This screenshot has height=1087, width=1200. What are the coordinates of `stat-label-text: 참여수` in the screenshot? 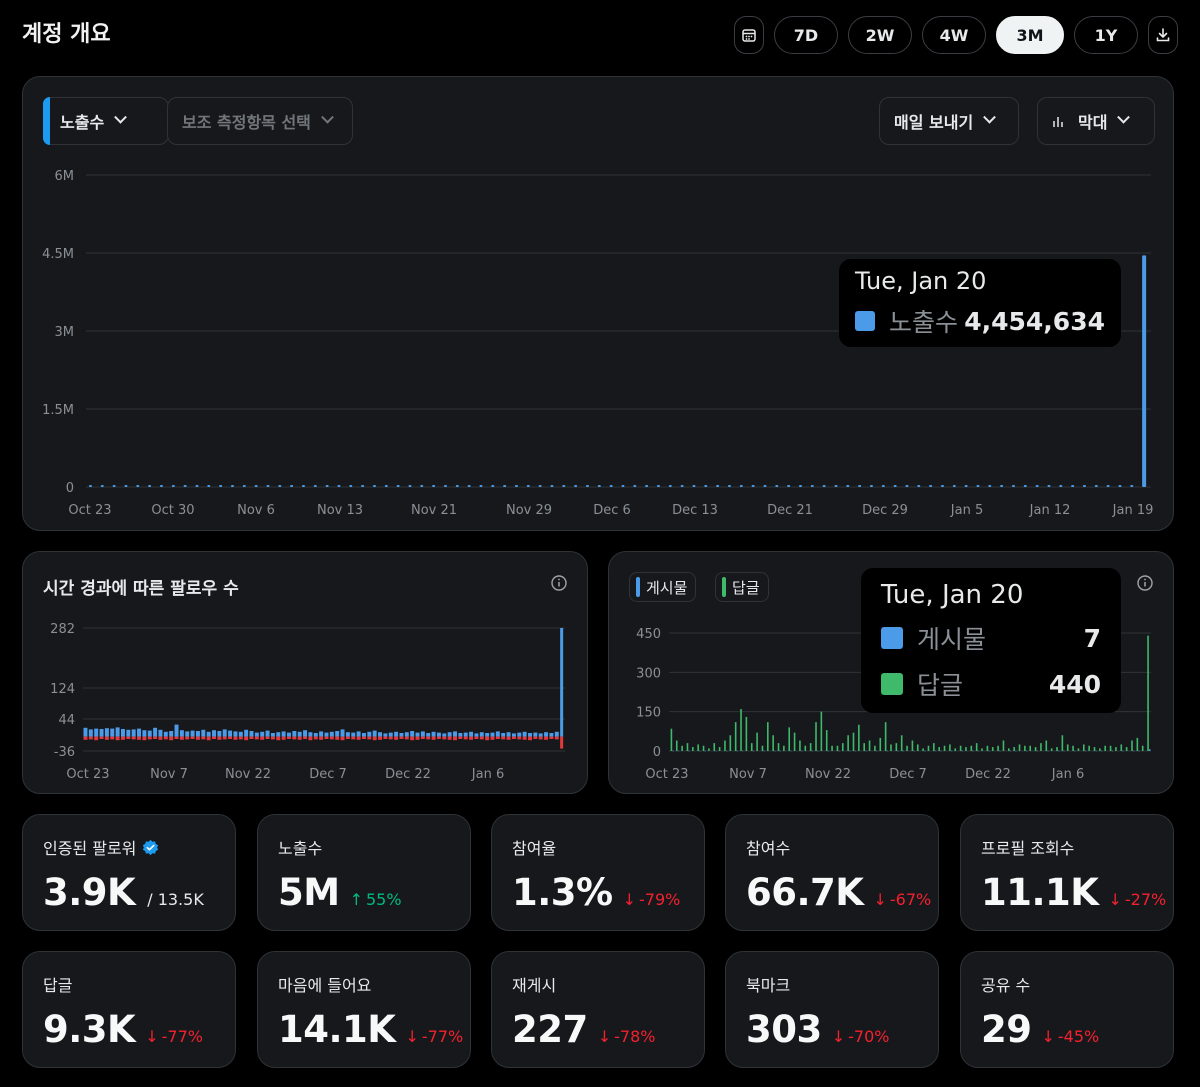 It's located at (768, 848).